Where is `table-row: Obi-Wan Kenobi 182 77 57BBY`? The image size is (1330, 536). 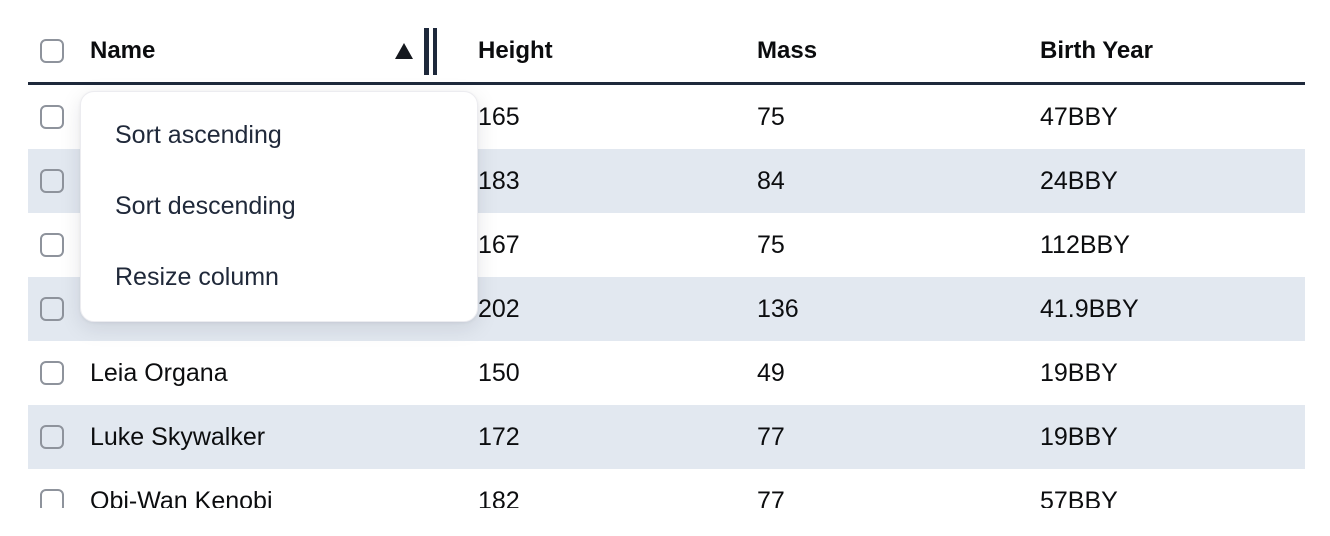 table-row: Obi-Wan Kenobi 182 77 57BBY is located at coordinates (666, 488).